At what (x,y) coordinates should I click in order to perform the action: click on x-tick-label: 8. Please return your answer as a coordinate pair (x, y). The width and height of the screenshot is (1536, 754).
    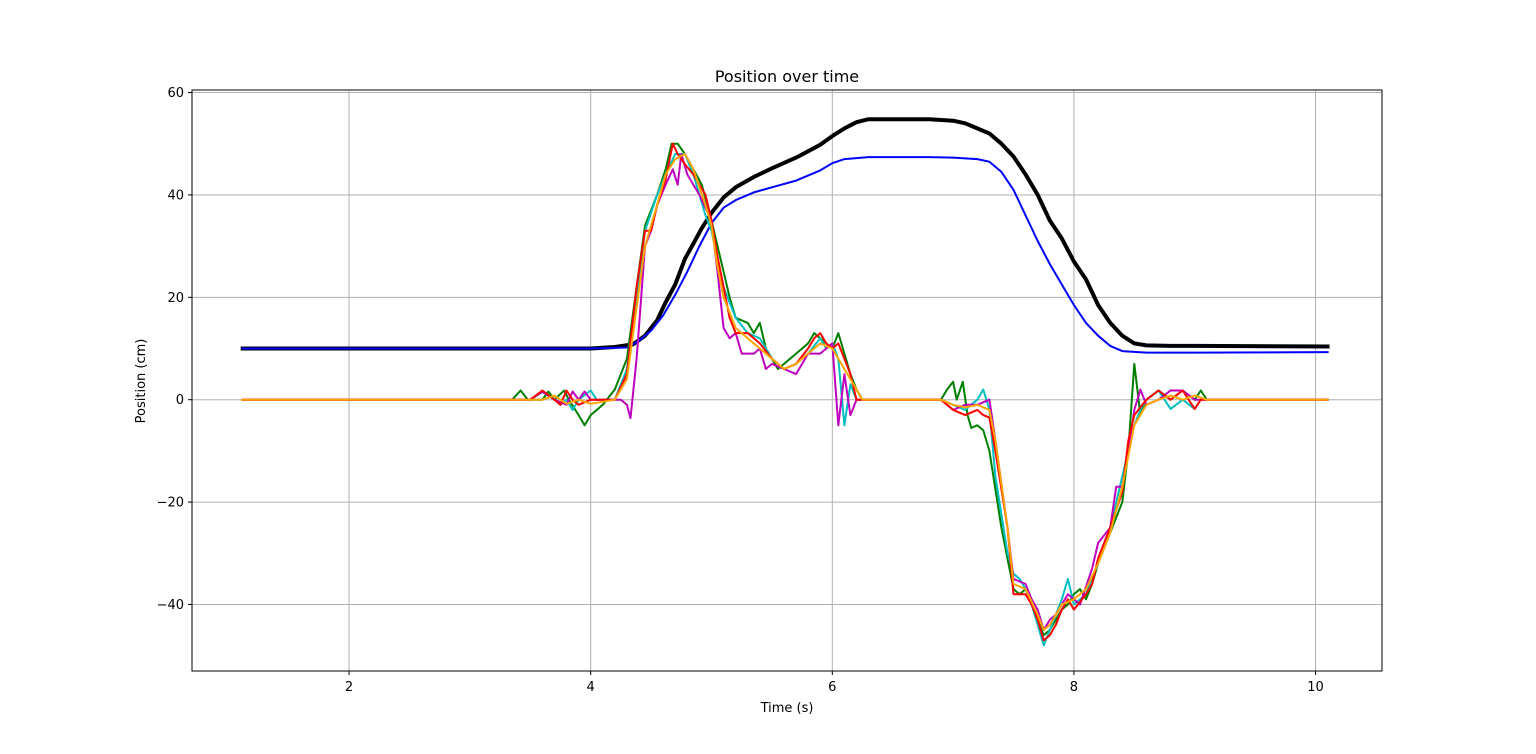
    Looking at the image, I should click on (1074, 687).